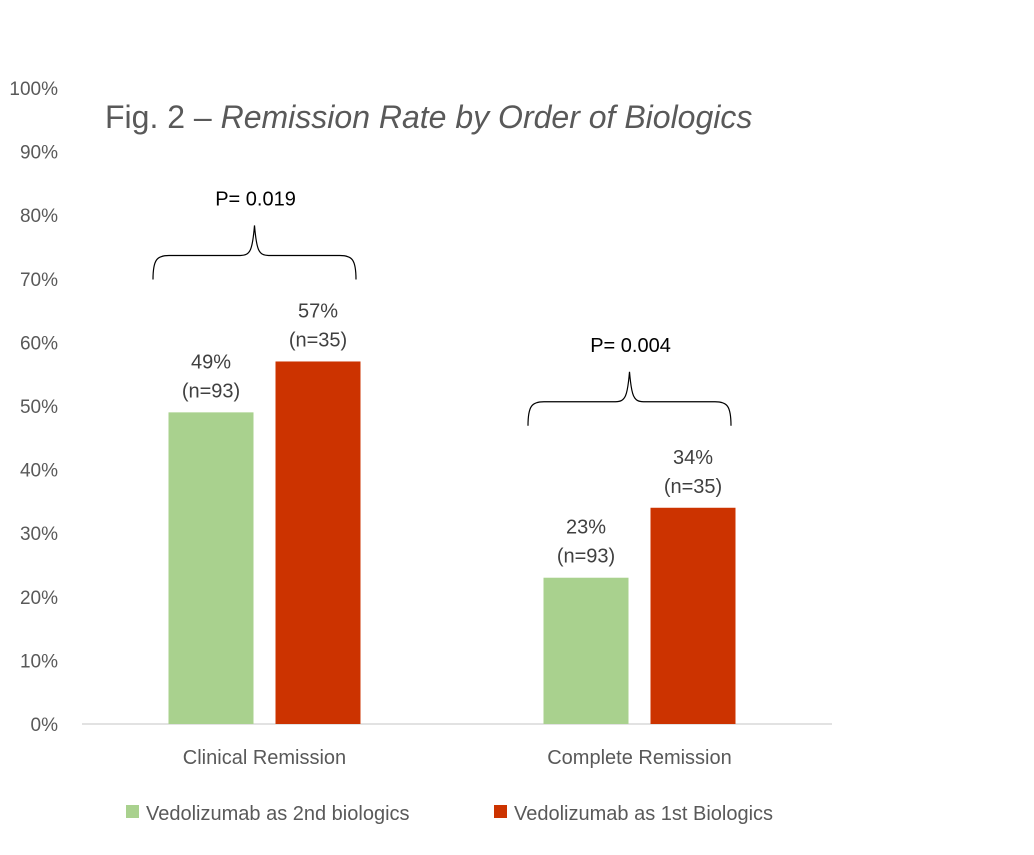 The image size is (1034, 855). I want to click on y-tick-label: 50%, so click(39, 407).